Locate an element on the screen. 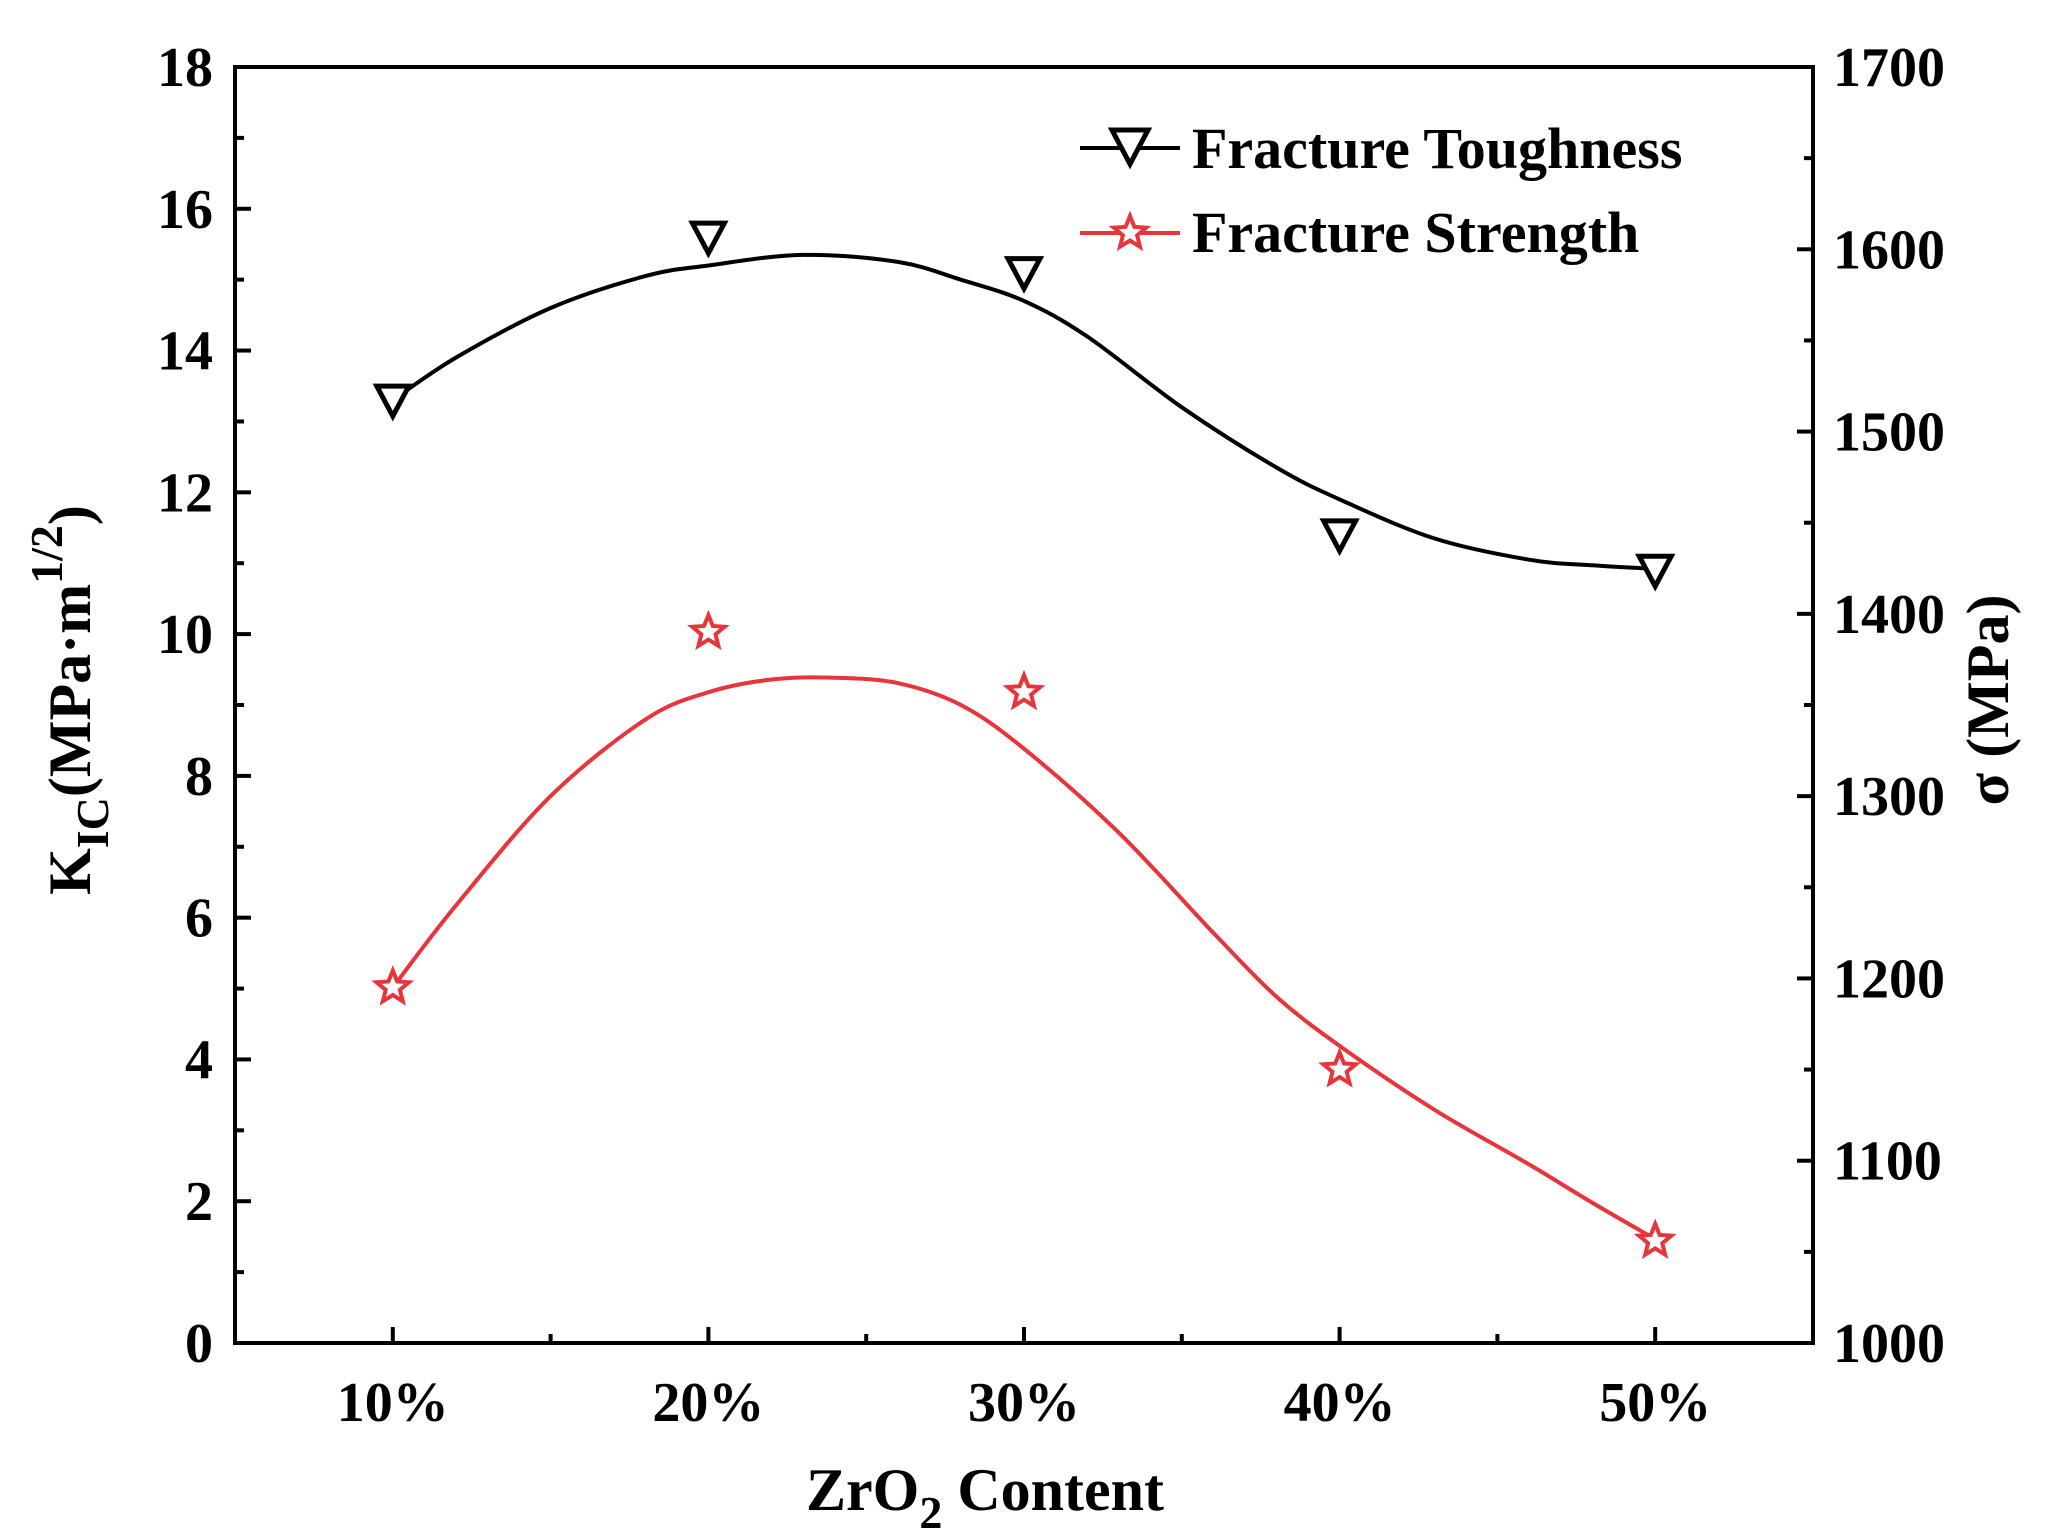 The image size is (2050, 1538). y-left-tick-label: 6 is located at coordinates (199, 919).